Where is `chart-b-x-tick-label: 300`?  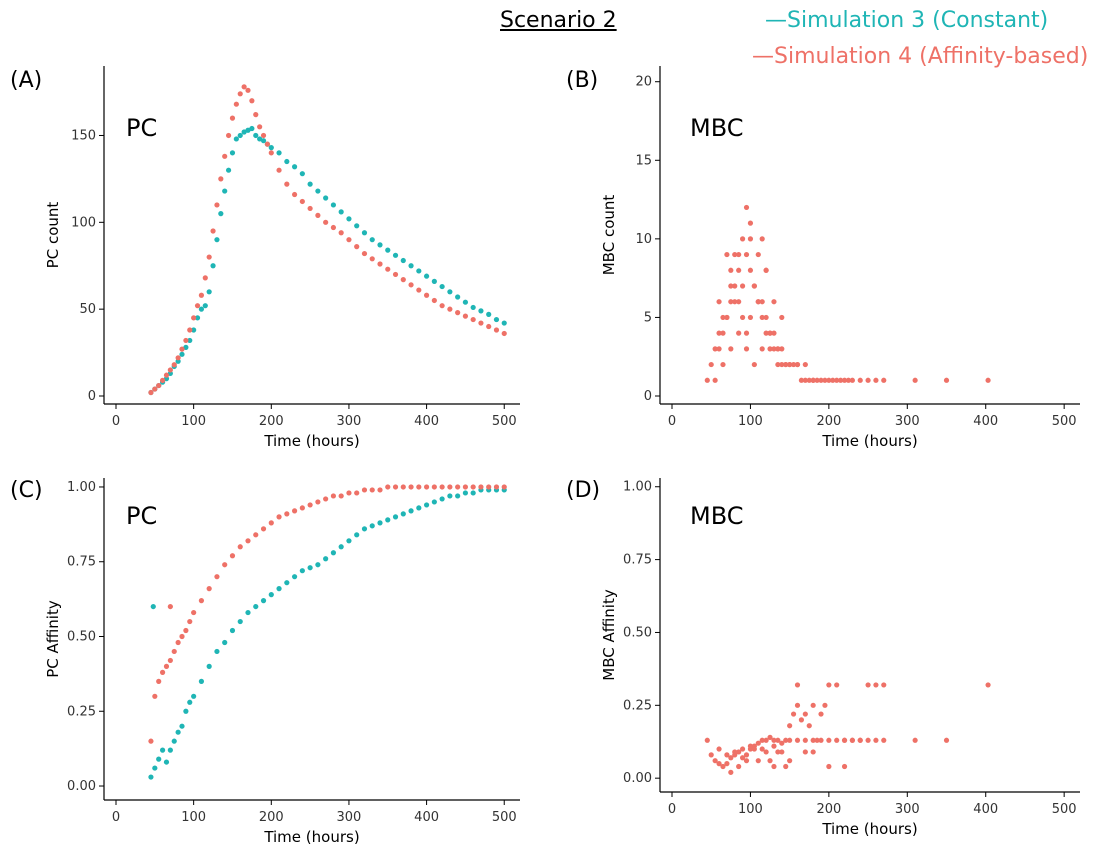
chart-b-x-tick-label: 300 is located at coordinates (907, 421).